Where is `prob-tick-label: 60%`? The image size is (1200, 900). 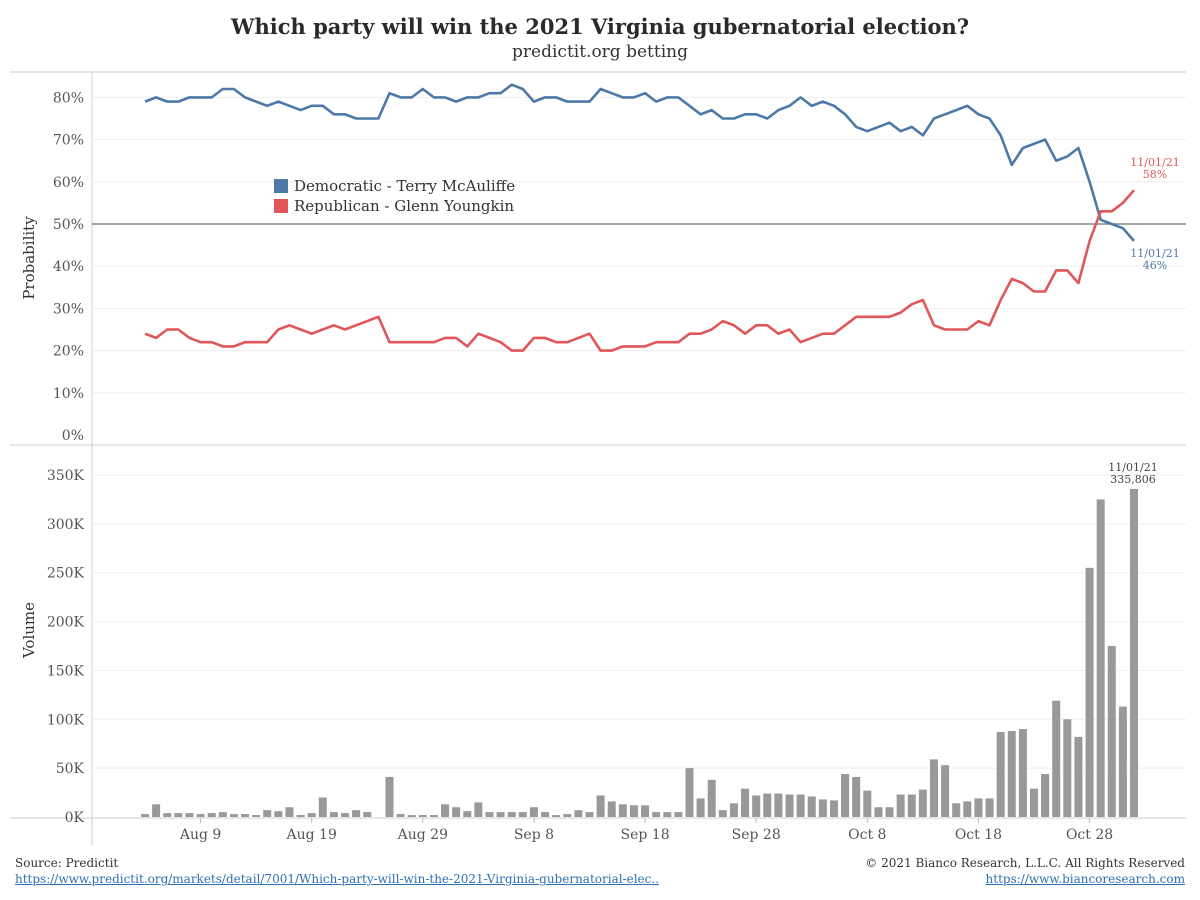
prob-tick-label: 60% is located at coordinates (68, 183).